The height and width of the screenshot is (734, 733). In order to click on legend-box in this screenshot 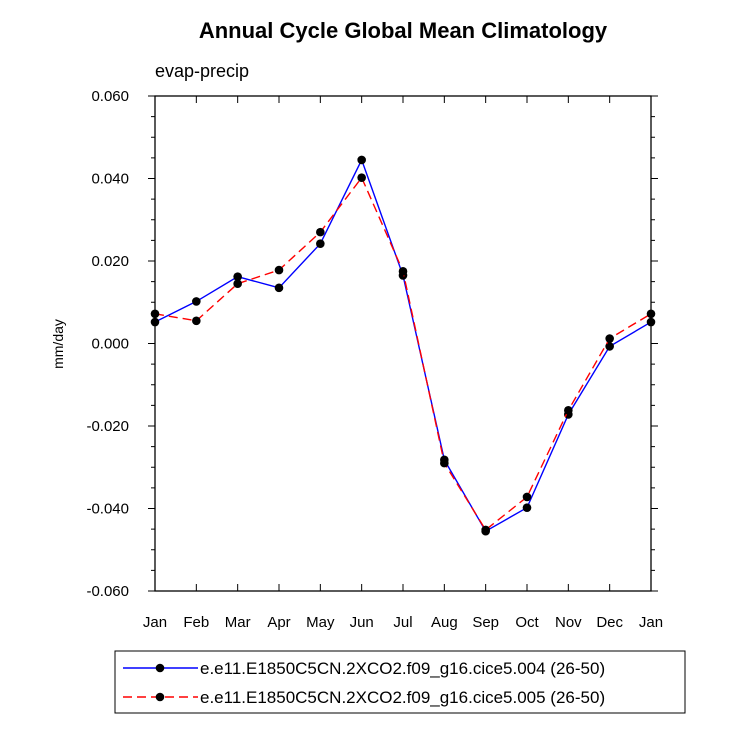, I will do `click(400, 682)`.